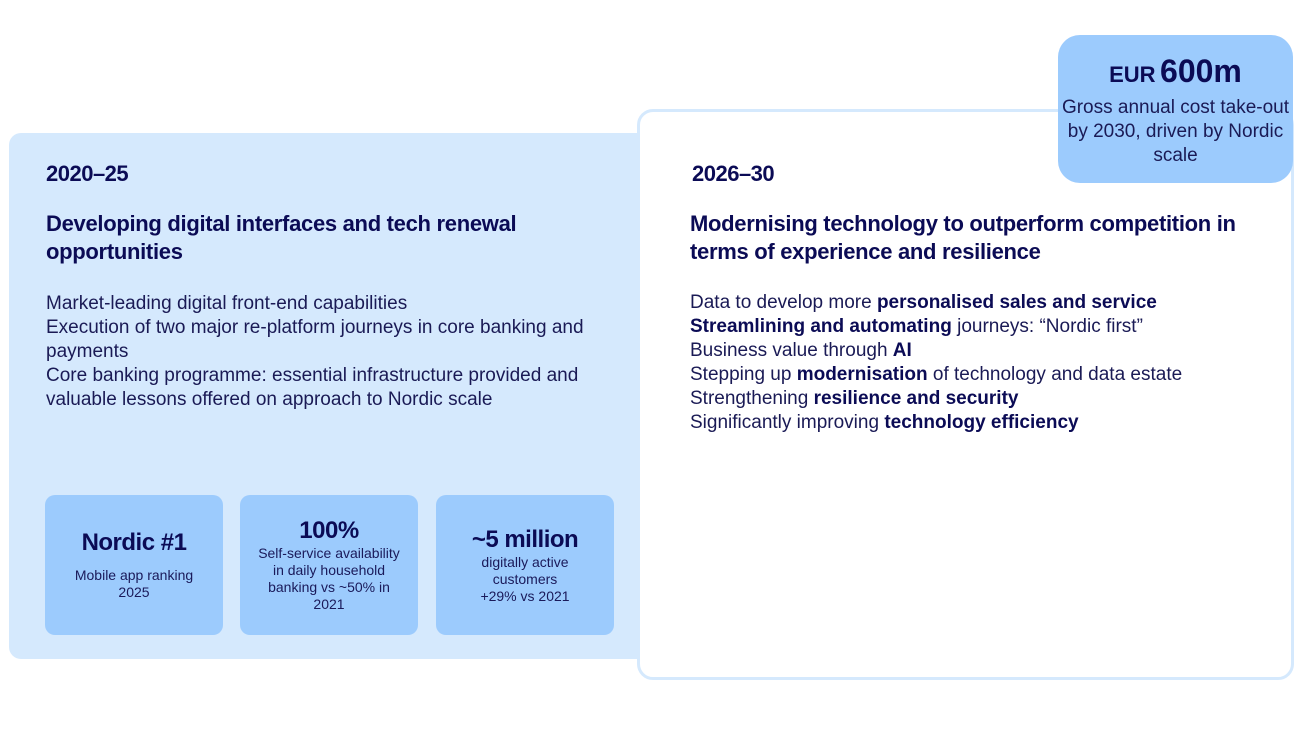 The height and width of the screenshot is (731, 1300). What do you see at coordinates (87, 173) in the screenshot?
I see `left-year: 2020–25` at bounding box center [87, 173].